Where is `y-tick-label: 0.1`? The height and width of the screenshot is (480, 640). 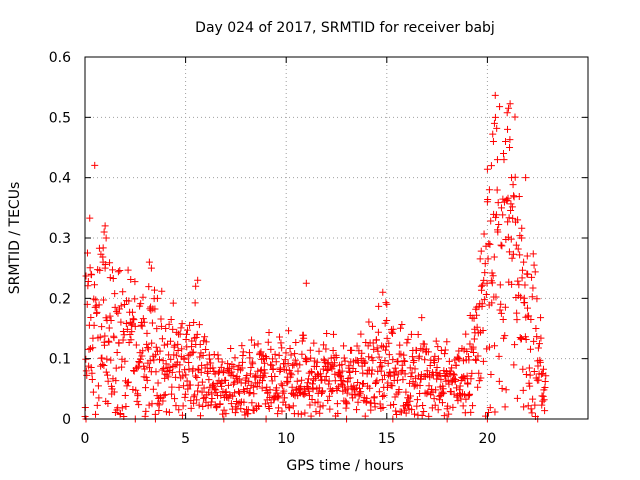 y-tick-label: 0.1 is located at coordinates (60, 360).